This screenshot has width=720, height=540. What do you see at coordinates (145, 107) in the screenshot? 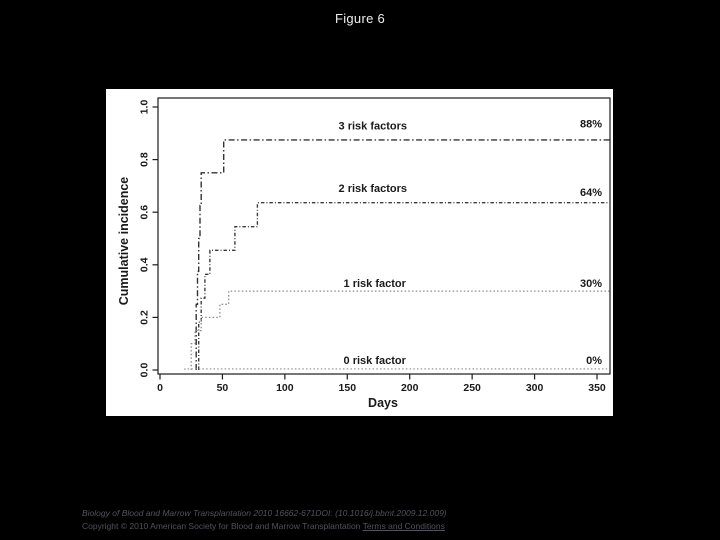
I see `y-tick-label: 1.0` at bounding box center [145, 107].